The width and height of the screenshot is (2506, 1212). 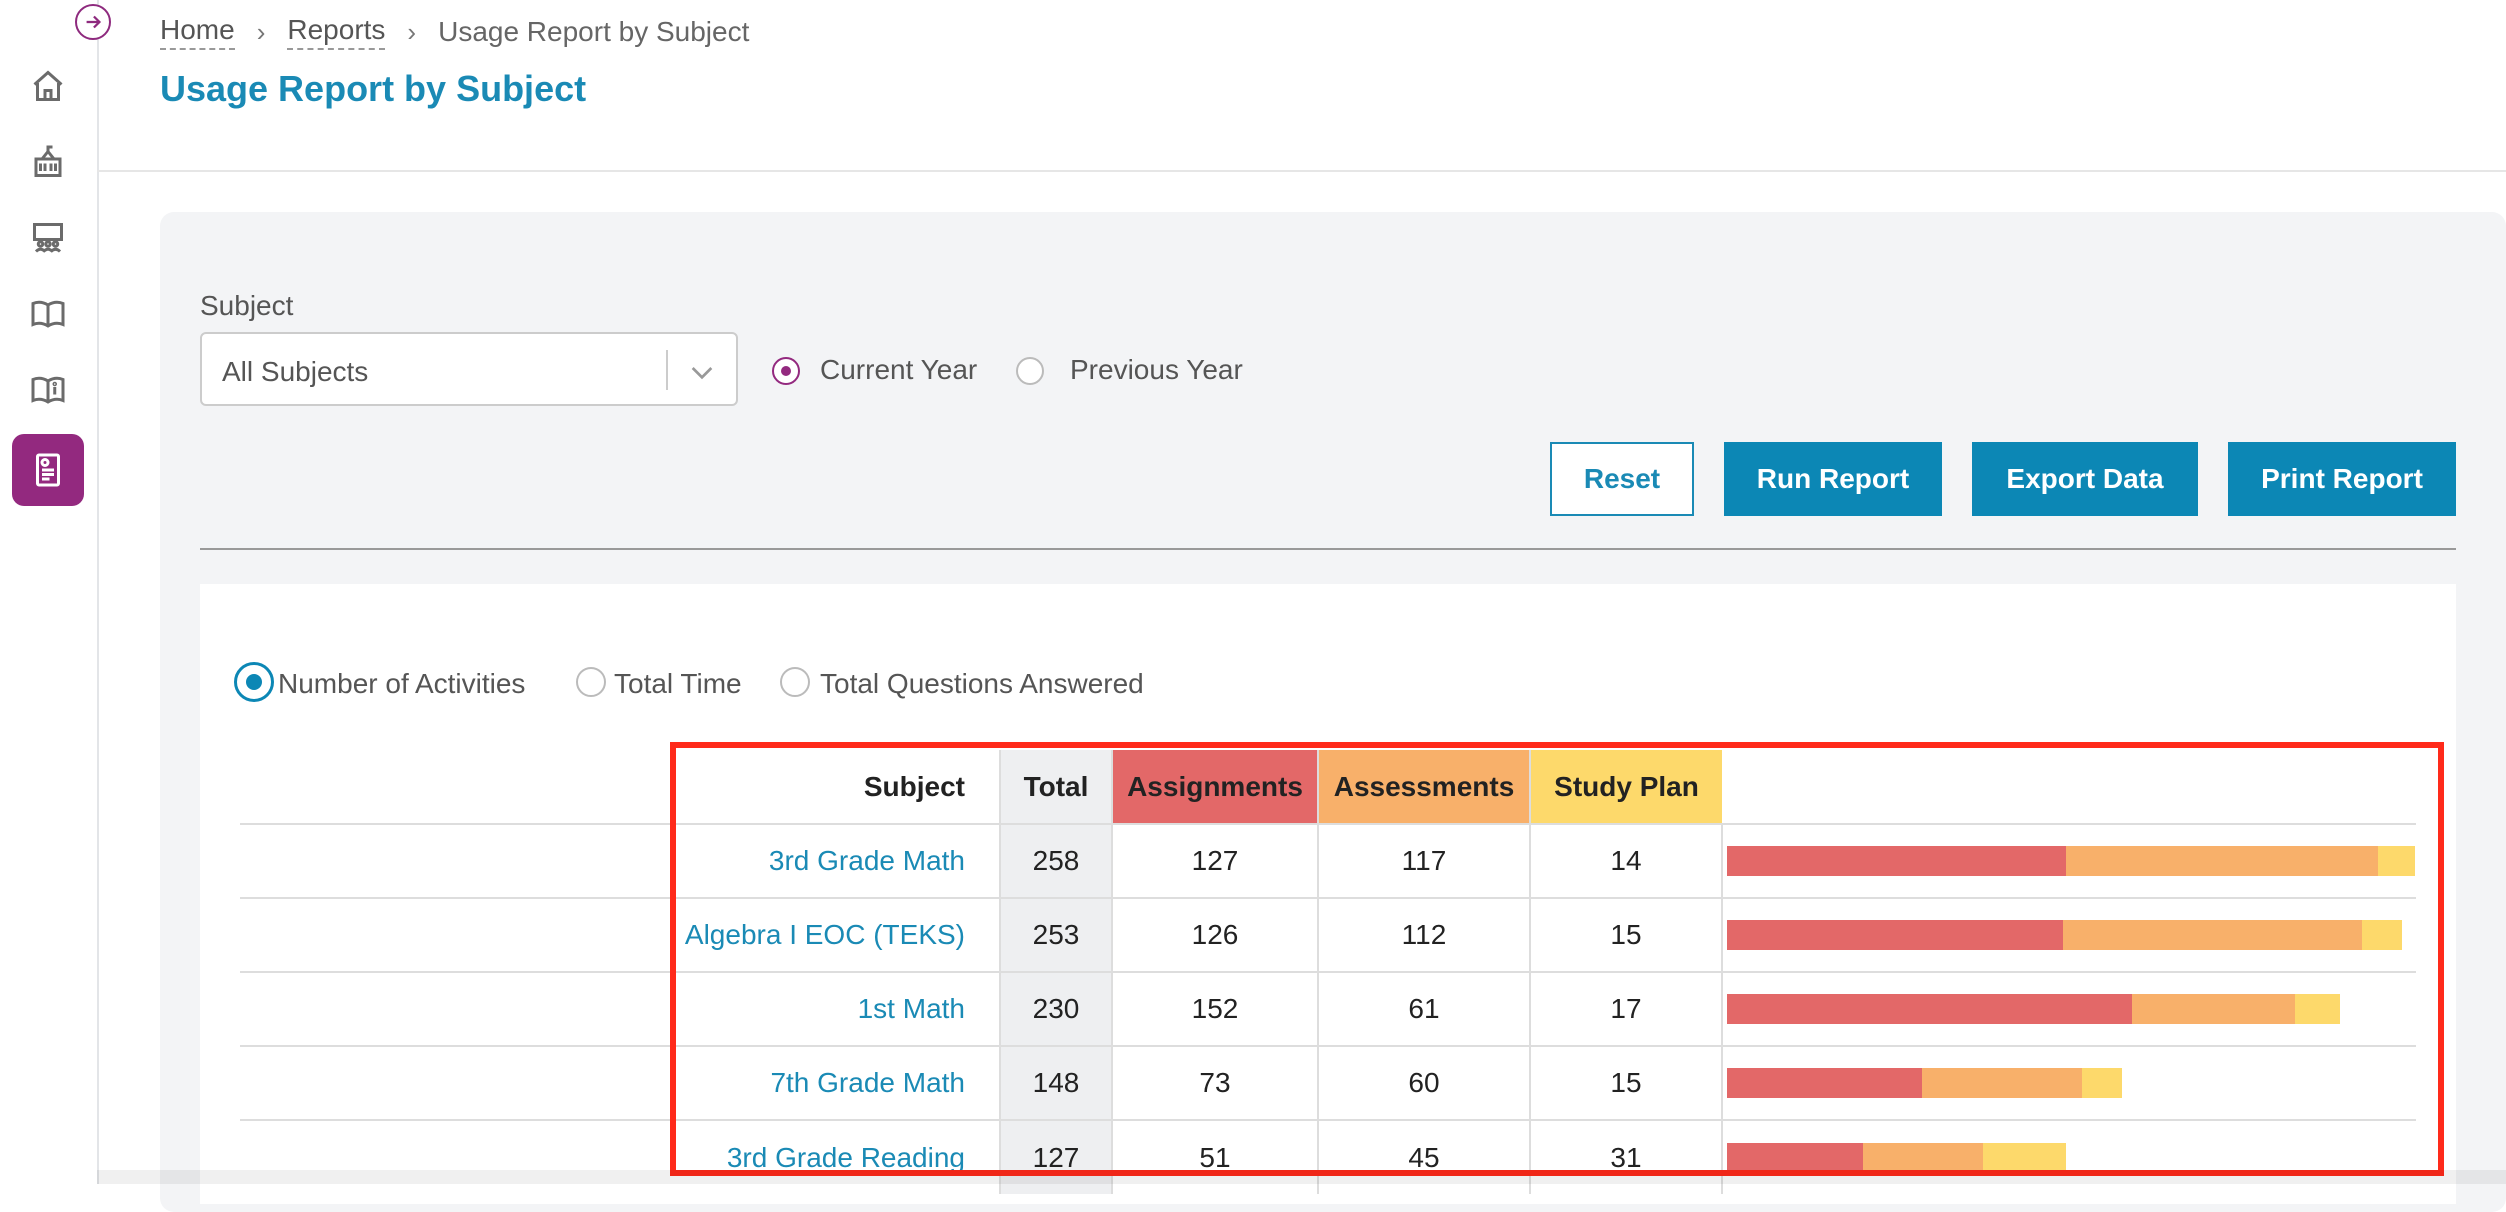 I want to click on breadcrumb-reports: Reports, so click(x=336, y=32).